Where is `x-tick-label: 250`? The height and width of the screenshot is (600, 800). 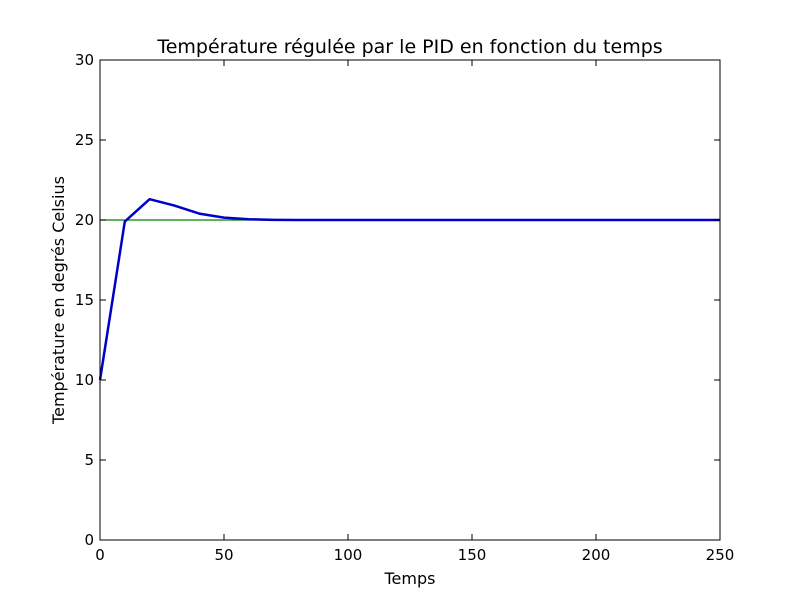 x-tick-label: 250 is located at coordinates (720, 555).